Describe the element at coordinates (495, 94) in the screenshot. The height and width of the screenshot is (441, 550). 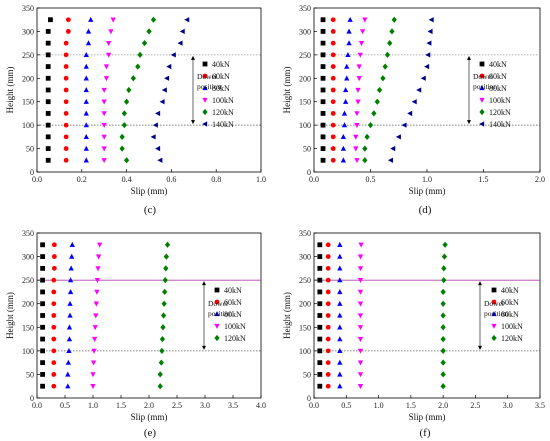
I see `legend: 40kN 60kN 80kN 100kN 120kN 140kN` at that location.